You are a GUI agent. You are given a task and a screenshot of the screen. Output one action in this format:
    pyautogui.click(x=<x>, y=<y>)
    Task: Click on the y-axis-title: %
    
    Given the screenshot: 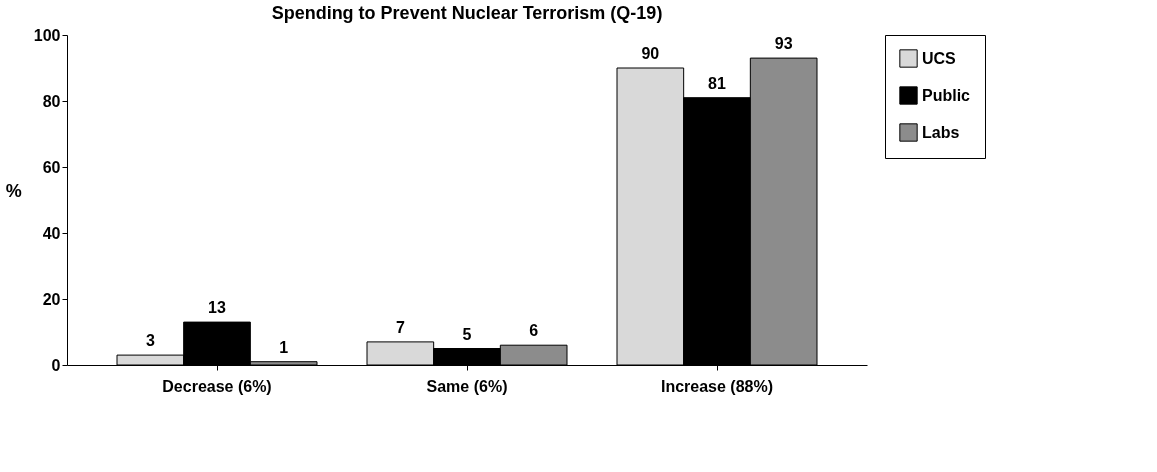 What is the action you would take?
    pyautogui.click(x=13, y=190)
    